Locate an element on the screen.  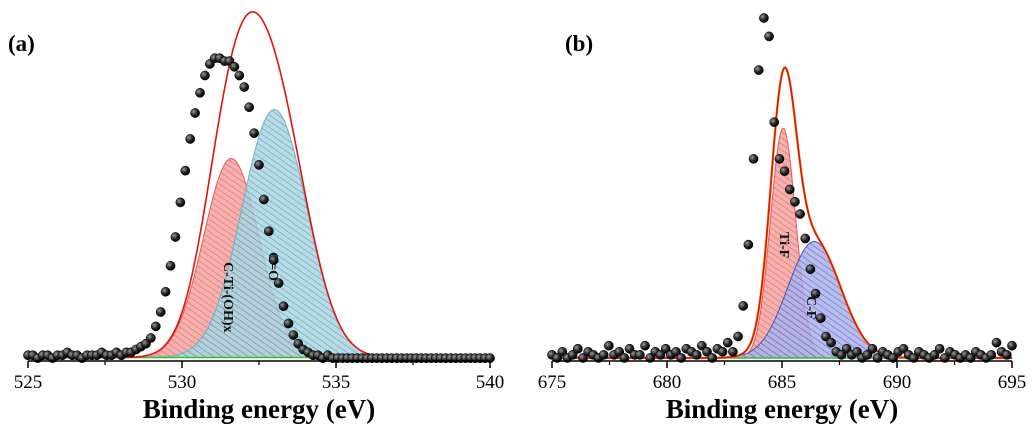
peak-label-ti-f: Ti-F is located at coordinates (783, 245).